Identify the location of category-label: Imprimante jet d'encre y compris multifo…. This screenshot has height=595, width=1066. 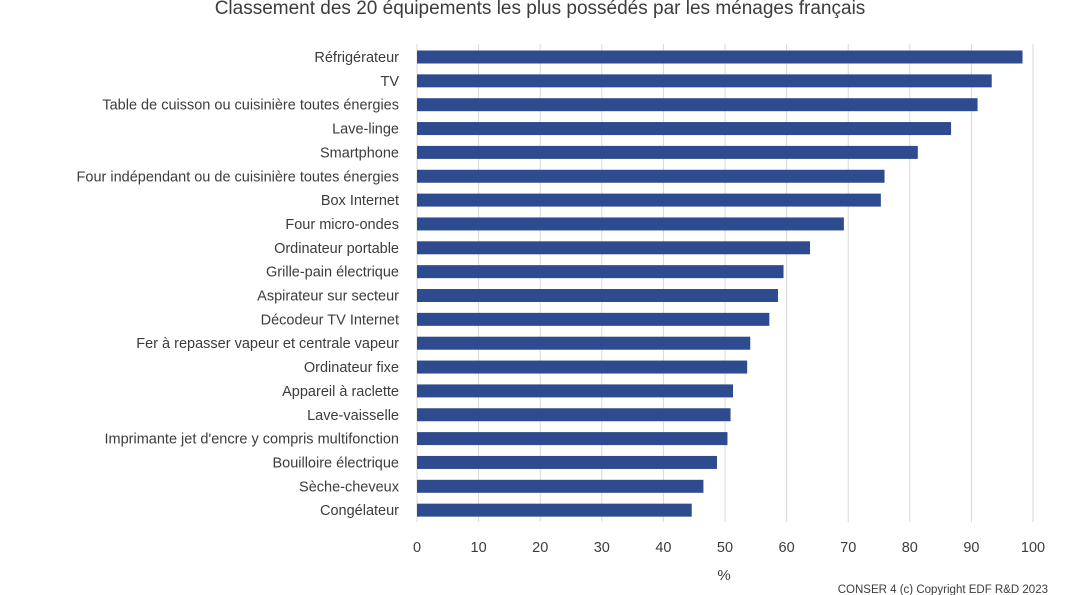
(252, 440).